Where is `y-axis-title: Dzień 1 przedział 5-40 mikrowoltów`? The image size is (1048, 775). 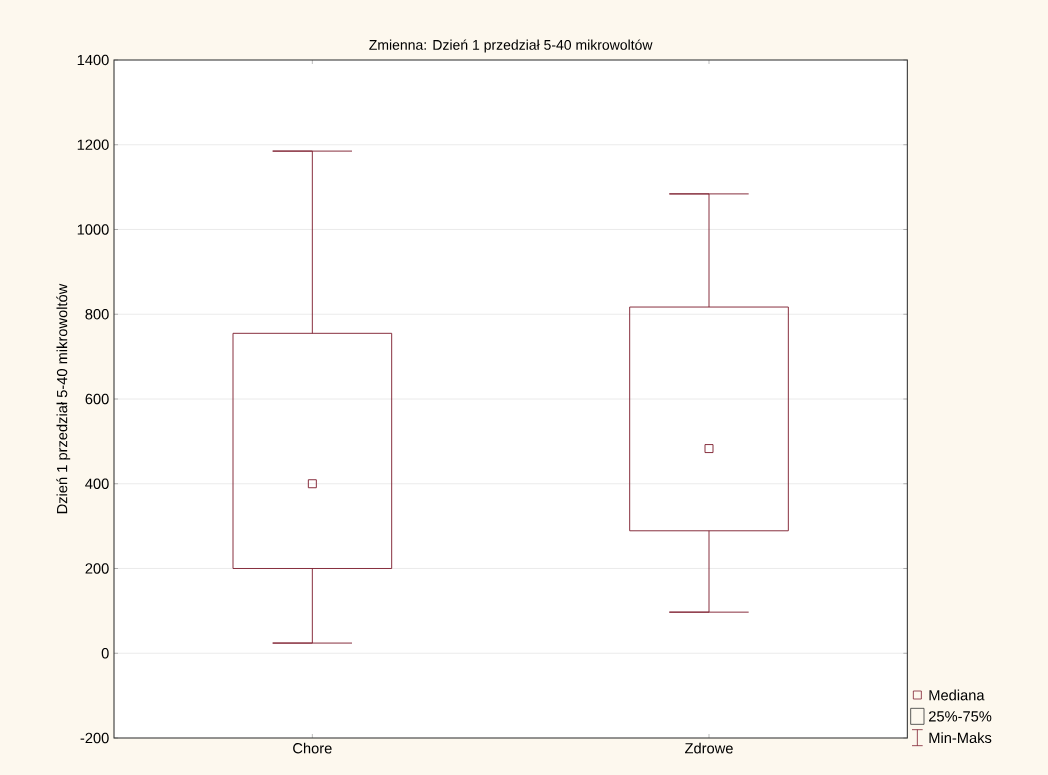 y-axis-title: Dzień 1 przedział 5-40 mikrowoltów is located at coordinates (63, 398).